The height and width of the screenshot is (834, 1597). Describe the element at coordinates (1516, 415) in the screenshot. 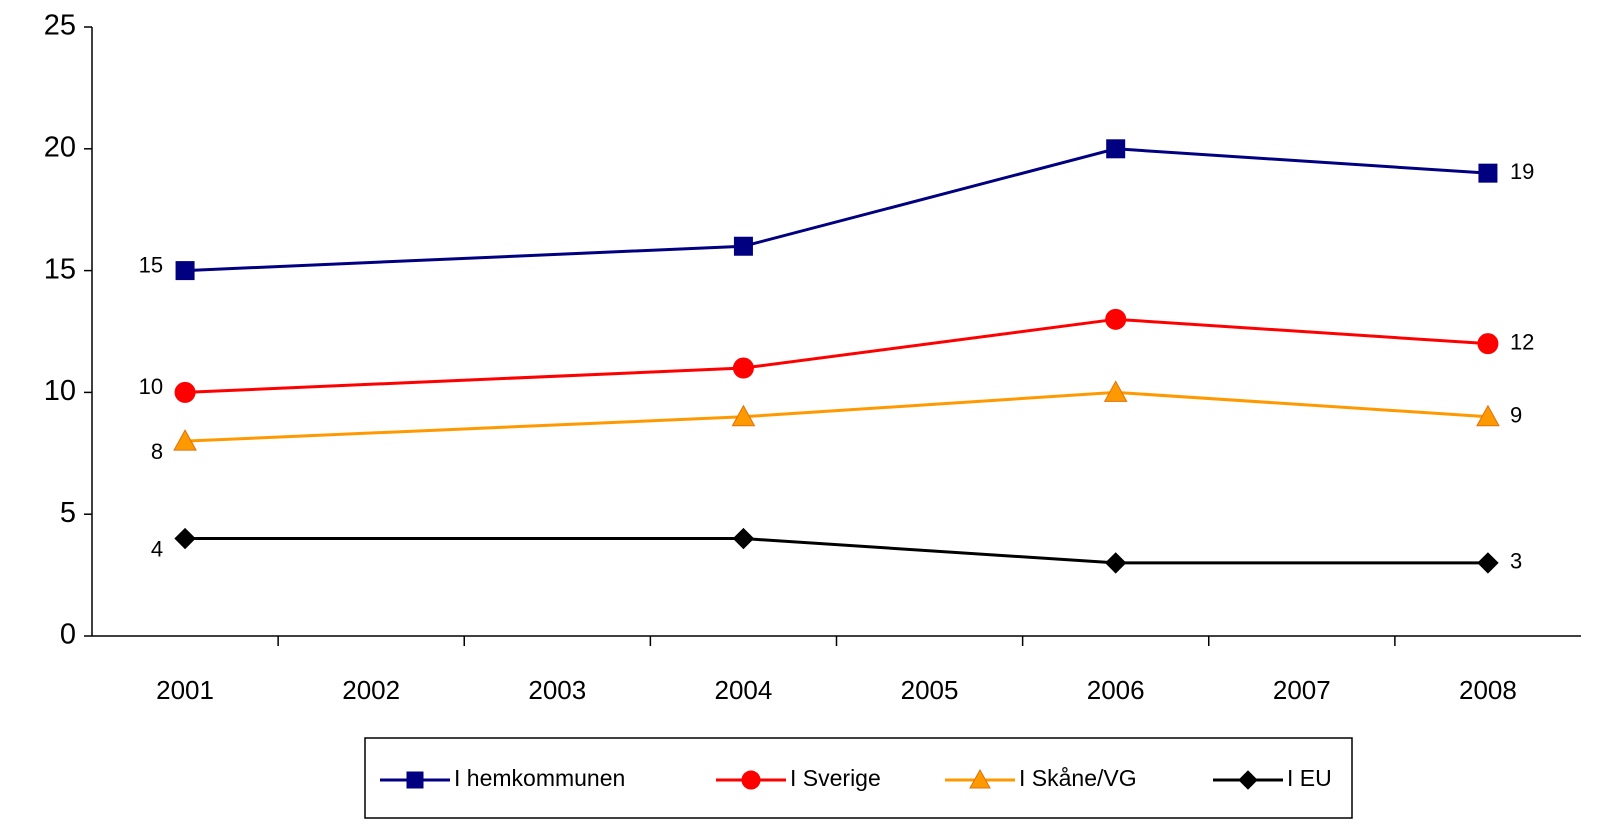

I see `data-label: 9` at that location.